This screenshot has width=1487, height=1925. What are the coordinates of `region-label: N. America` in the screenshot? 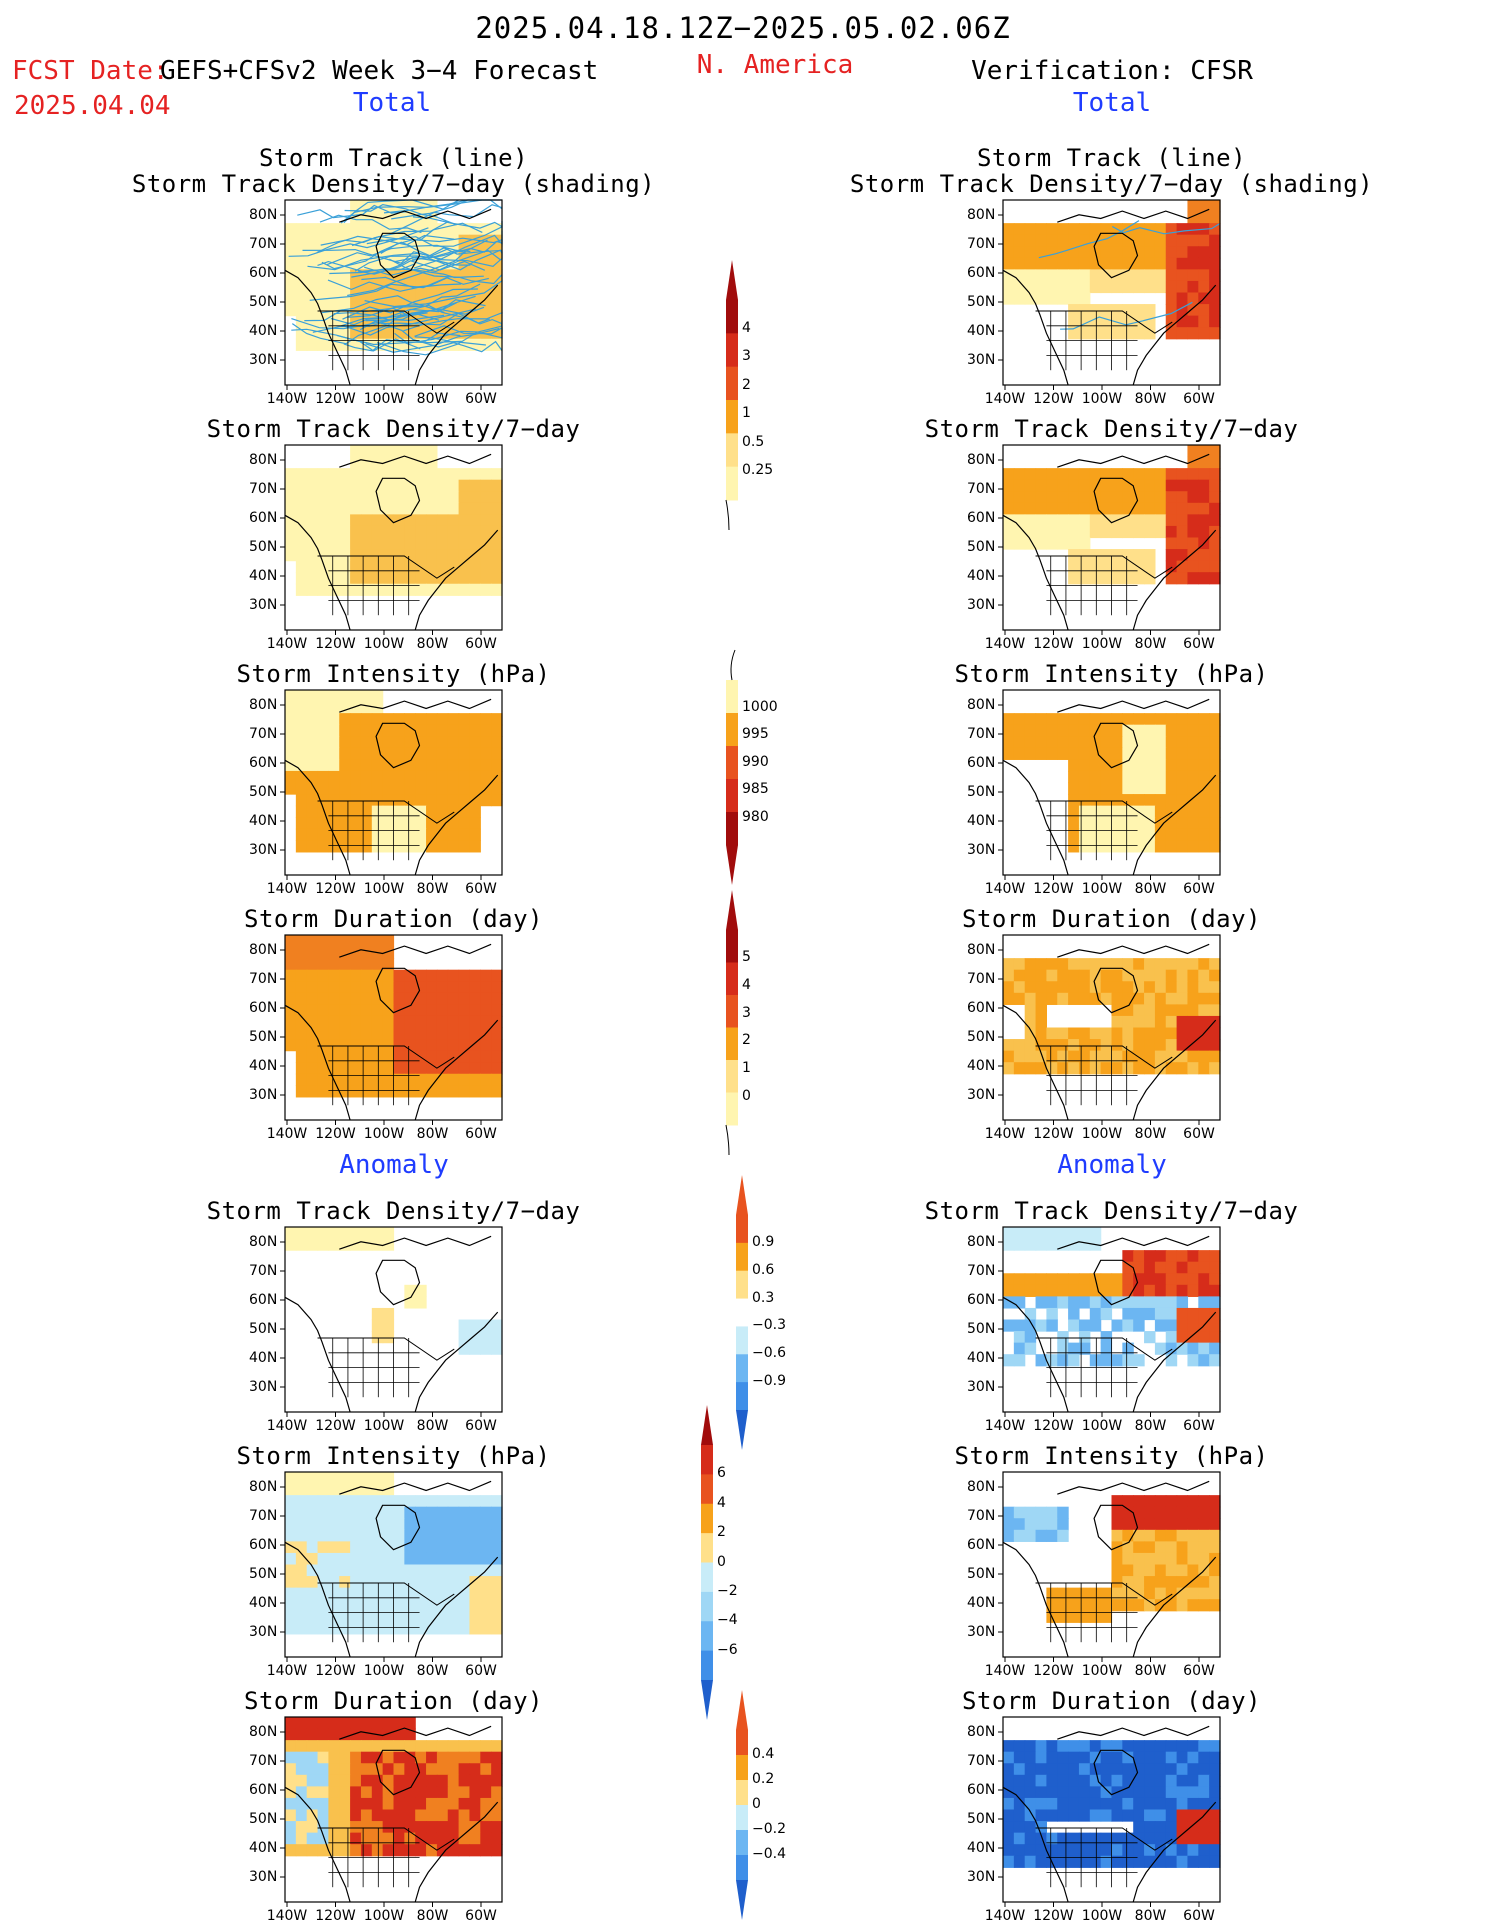 It's located at (775, 65).